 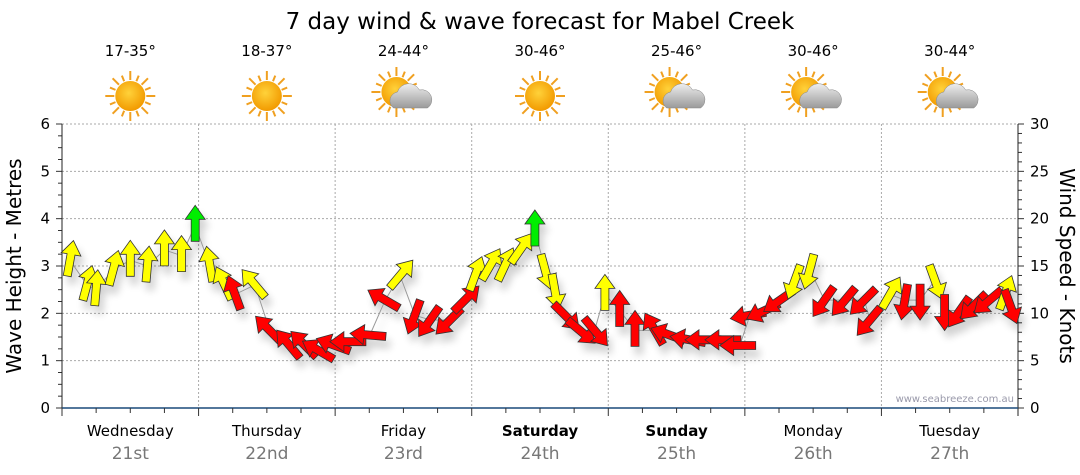 What do you see at coordinates (130, 454) in the screenshot?
I see `day-date: 21st` at bounding box center [130, 454].